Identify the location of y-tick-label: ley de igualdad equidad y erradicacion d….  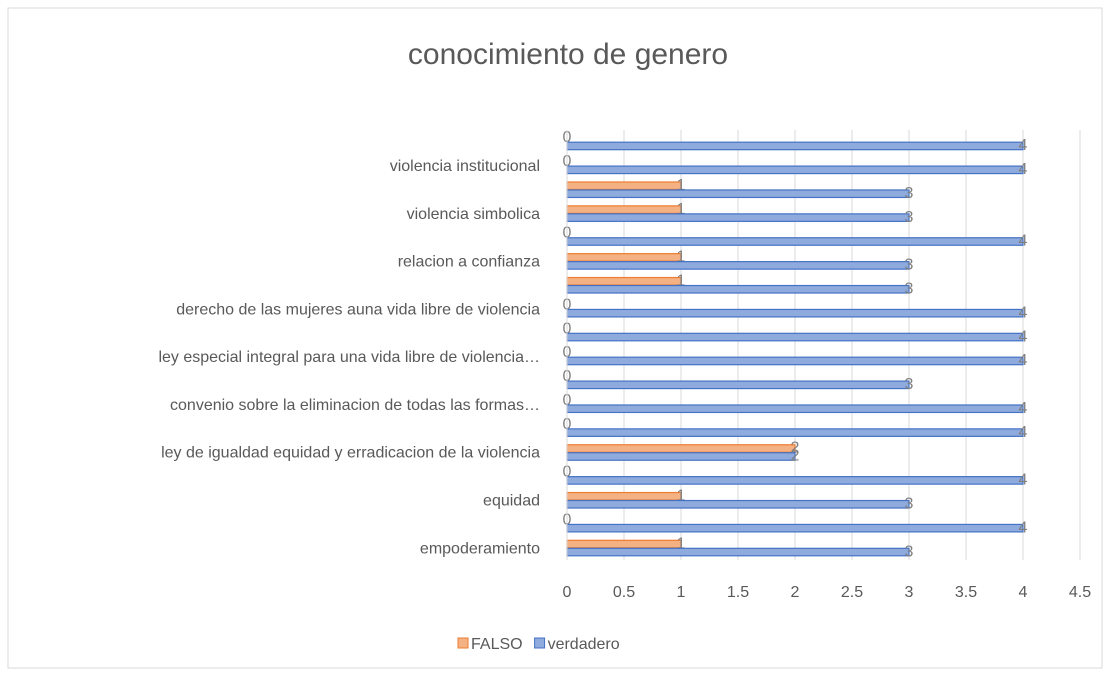
(350, 453).